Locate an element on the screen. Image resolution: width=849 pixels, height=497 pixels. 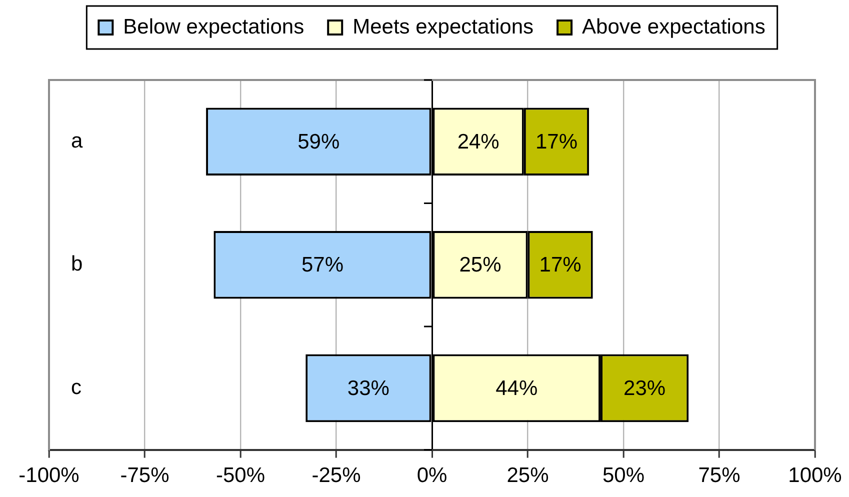
x-tick-label: 50% is located at coordinates (623, 476).